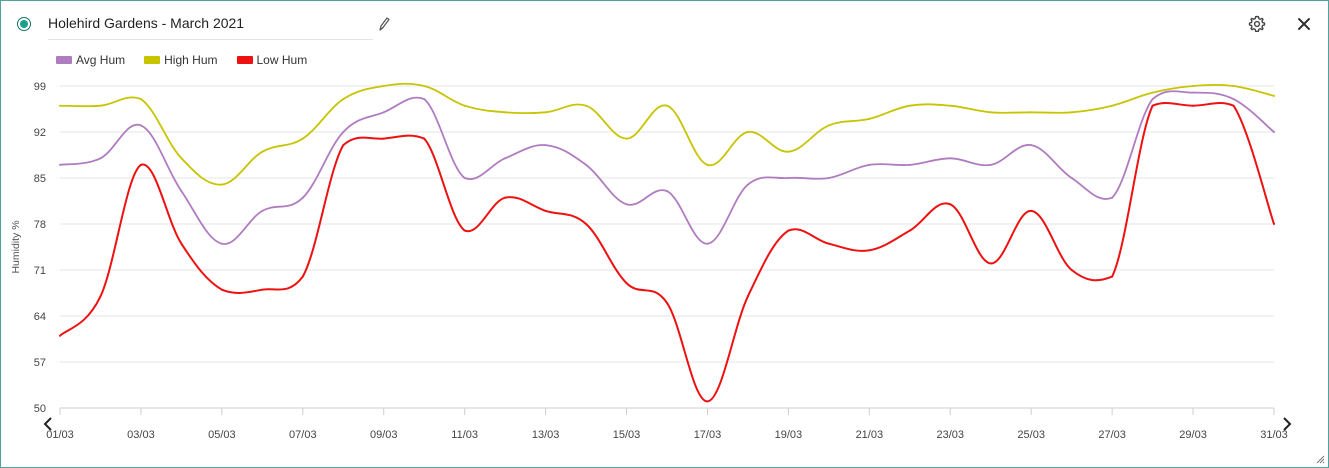 This screenshot has height=468, width=1329. What do you see at coordinates (1287, 424) in the screenshot?
I see `chevron-right-icon` at bounding box center [1287, 424].